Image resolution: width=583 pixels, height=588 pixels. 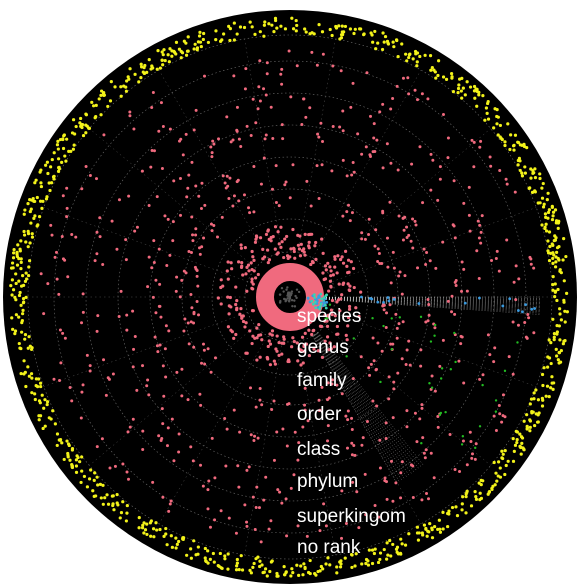 What do you see at coordinates (322, 299) in the screenshot?
I see `core-accent-dot` at bounding box center [322, 299].